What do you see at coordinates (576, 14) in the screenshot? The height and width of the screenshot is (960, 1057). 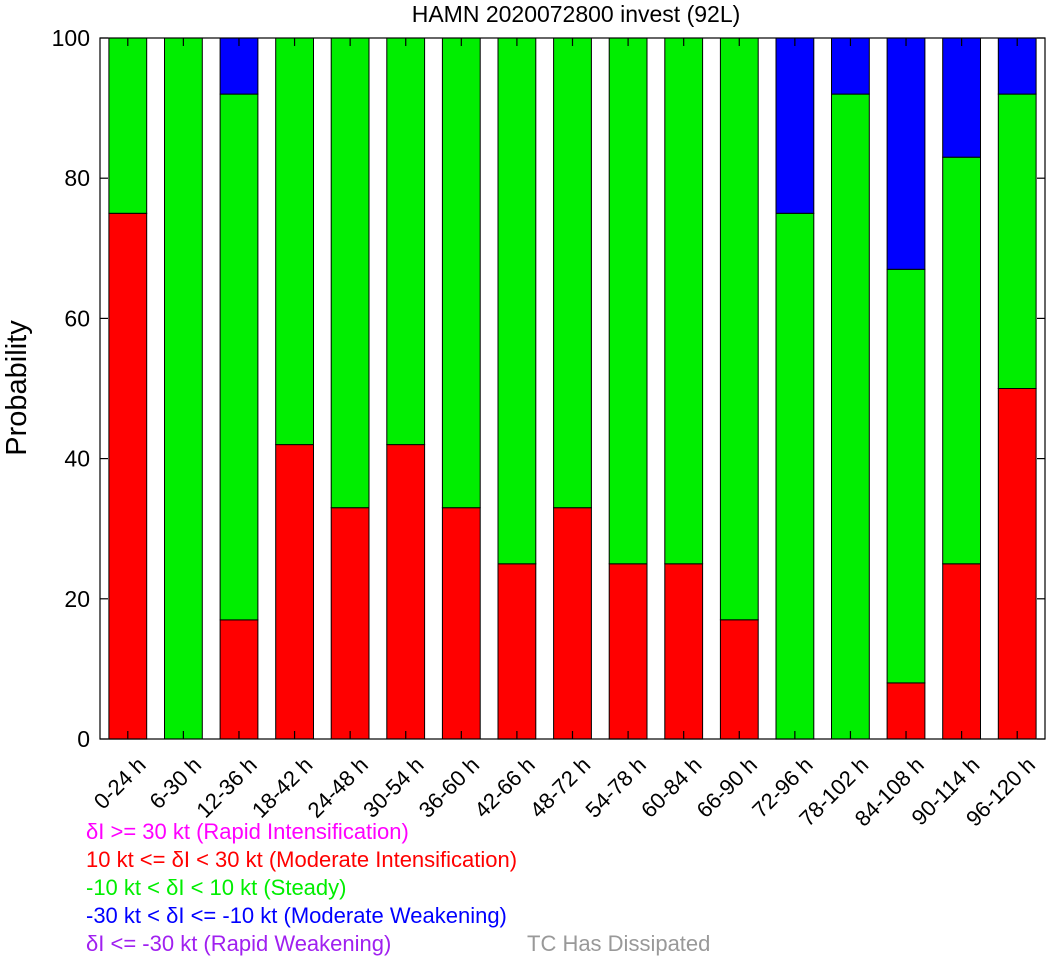 I see `chart-title: HAMN 2020072800 invest (92L)` at bounding box center [576, 14].